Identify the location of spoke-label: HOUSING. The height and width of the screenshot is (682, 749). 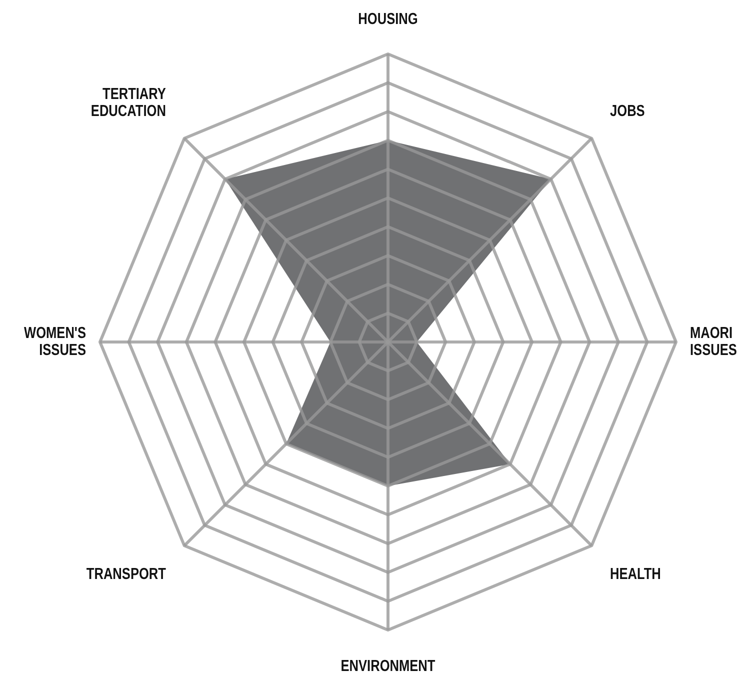
(388, 19).